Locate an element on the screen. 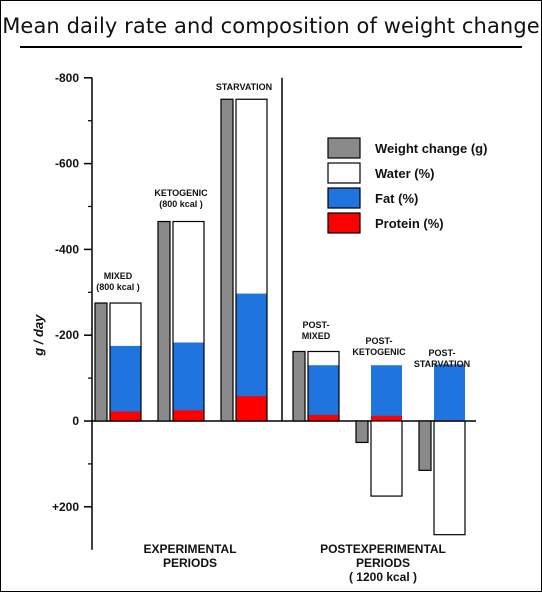  title-underline is located at coordinates (271, 47).